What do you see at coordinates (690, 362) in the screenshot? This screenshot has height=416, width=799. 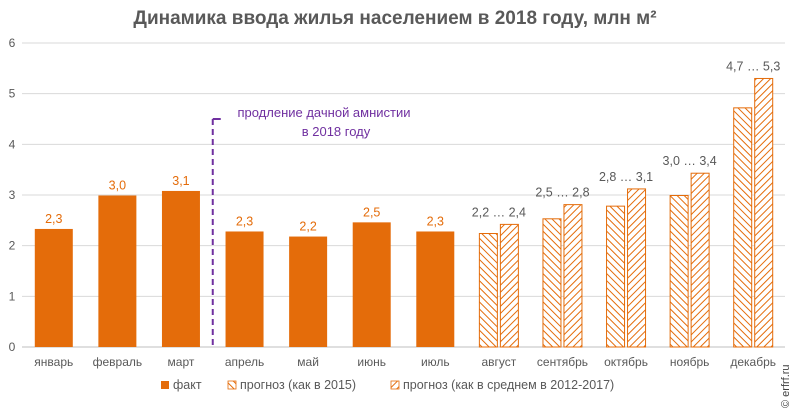 I see `x-tick-label: ноябрь` at bounding box center [690, 362].